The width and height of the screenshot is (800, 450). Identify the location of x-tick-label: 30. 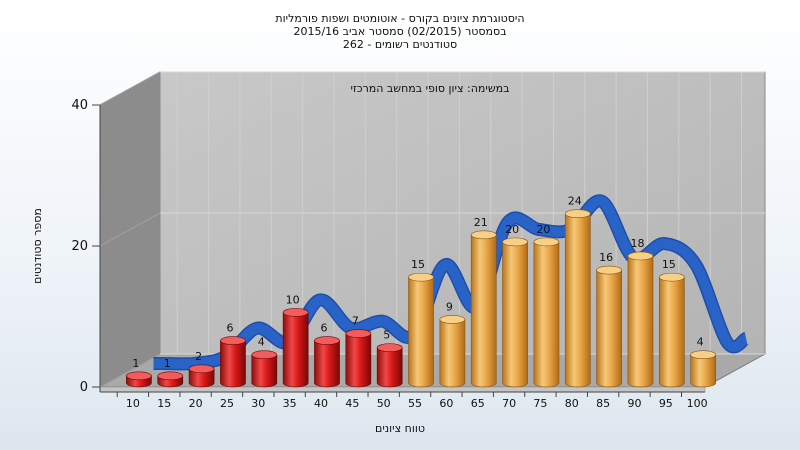
(258, 403).